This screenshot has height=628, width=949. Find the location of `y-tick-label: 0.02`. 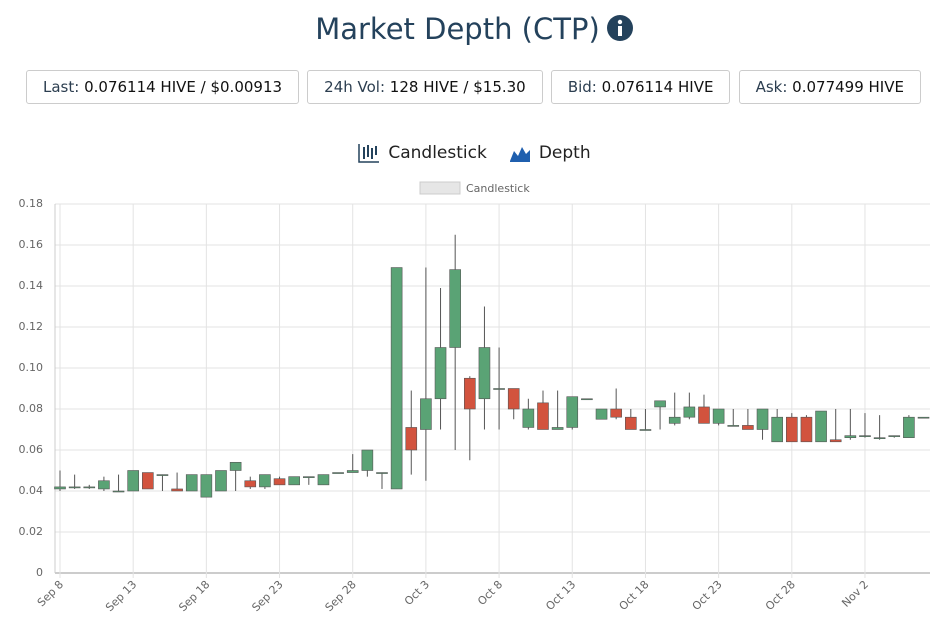

y-tick-label: 0.02 is located at coordinates (31, 531).